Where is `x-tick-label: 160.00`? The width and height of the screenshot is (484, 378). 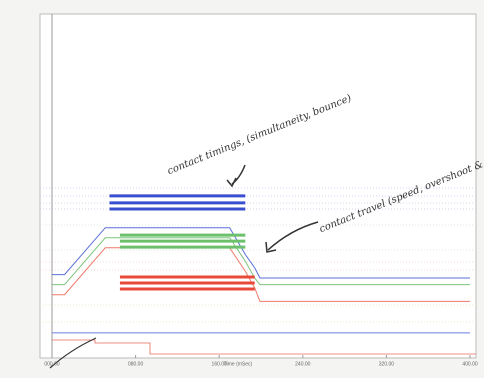 x-tick-label: 160.00 is located at coordinates (220, 364).